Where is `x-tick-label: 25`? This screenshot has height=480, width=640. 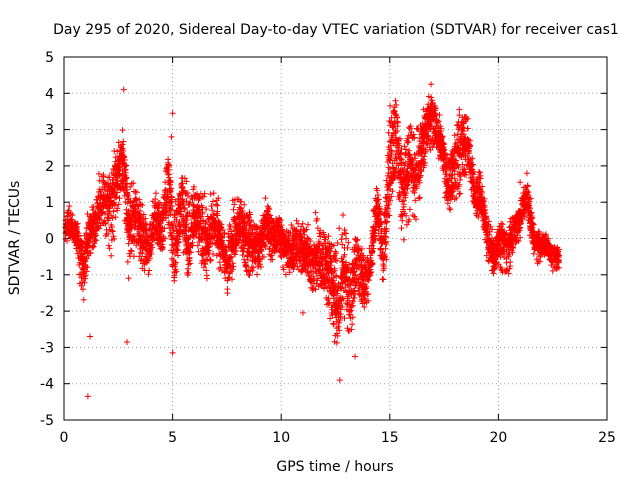 x-tick-label: 25 is located at coordinates (607, 438).